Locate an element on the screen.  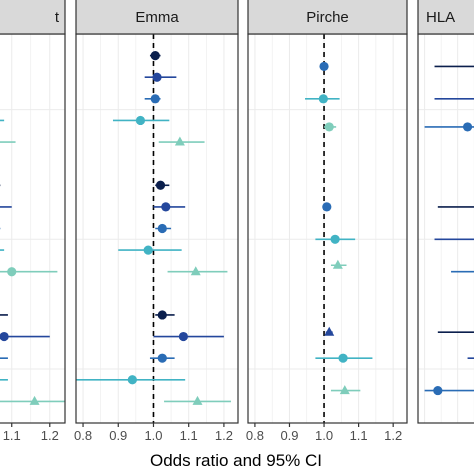
facet-label: Emma is located at coordinates (157, 17).